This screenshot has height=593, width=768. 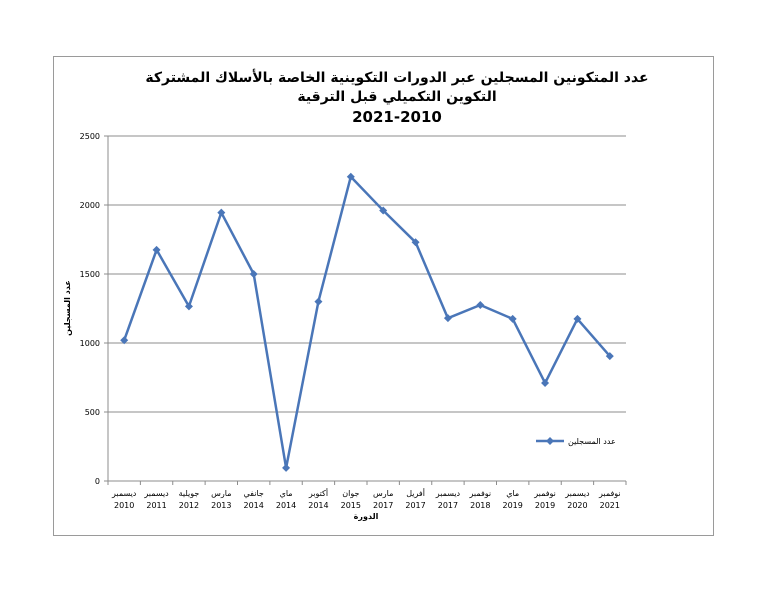 What do you see at coordinates (550, 441) in the screenshot?
I see `legend-marker-swatch` at bounding box center [550, 441].